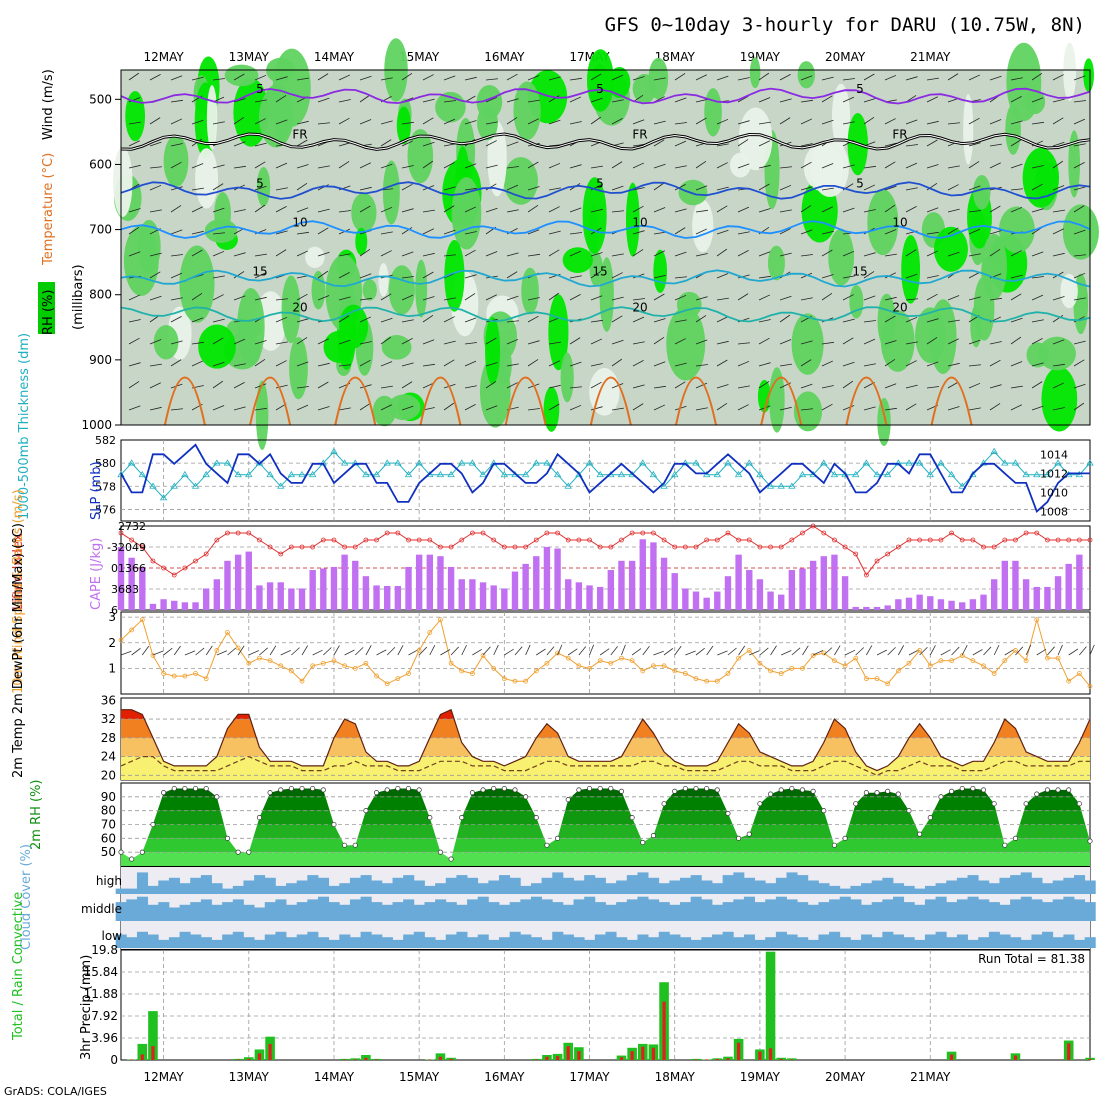 This screenshot has width=1100, height=1100. What do you see at coordinates (163, 57) in the screenshot?
I see `date-label-top: 12MAY` at bounding box center [163, 57].